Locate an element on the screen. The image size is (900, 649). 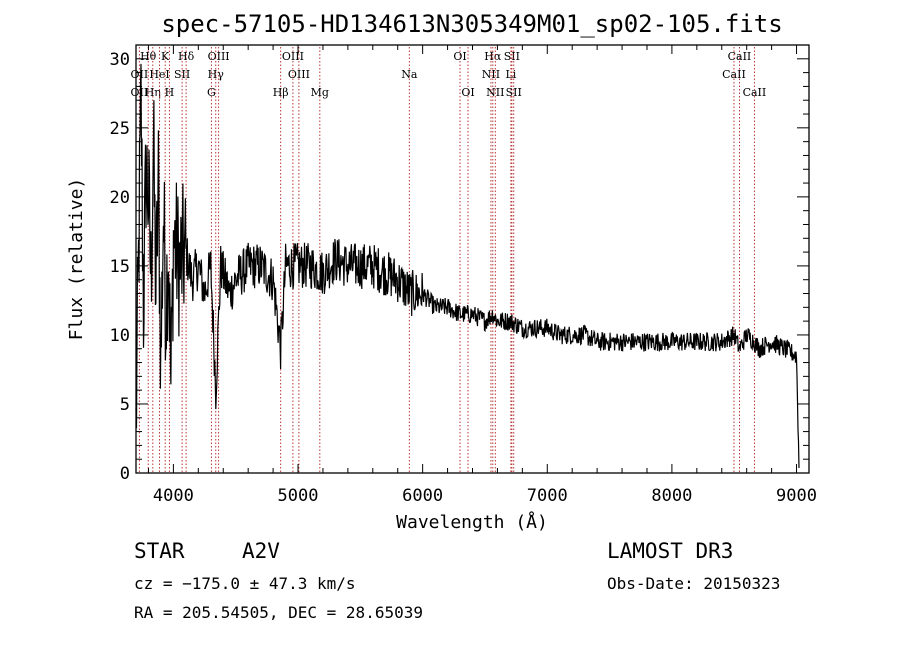
y-tick-label: 10 is located at coordinates (120, 336).